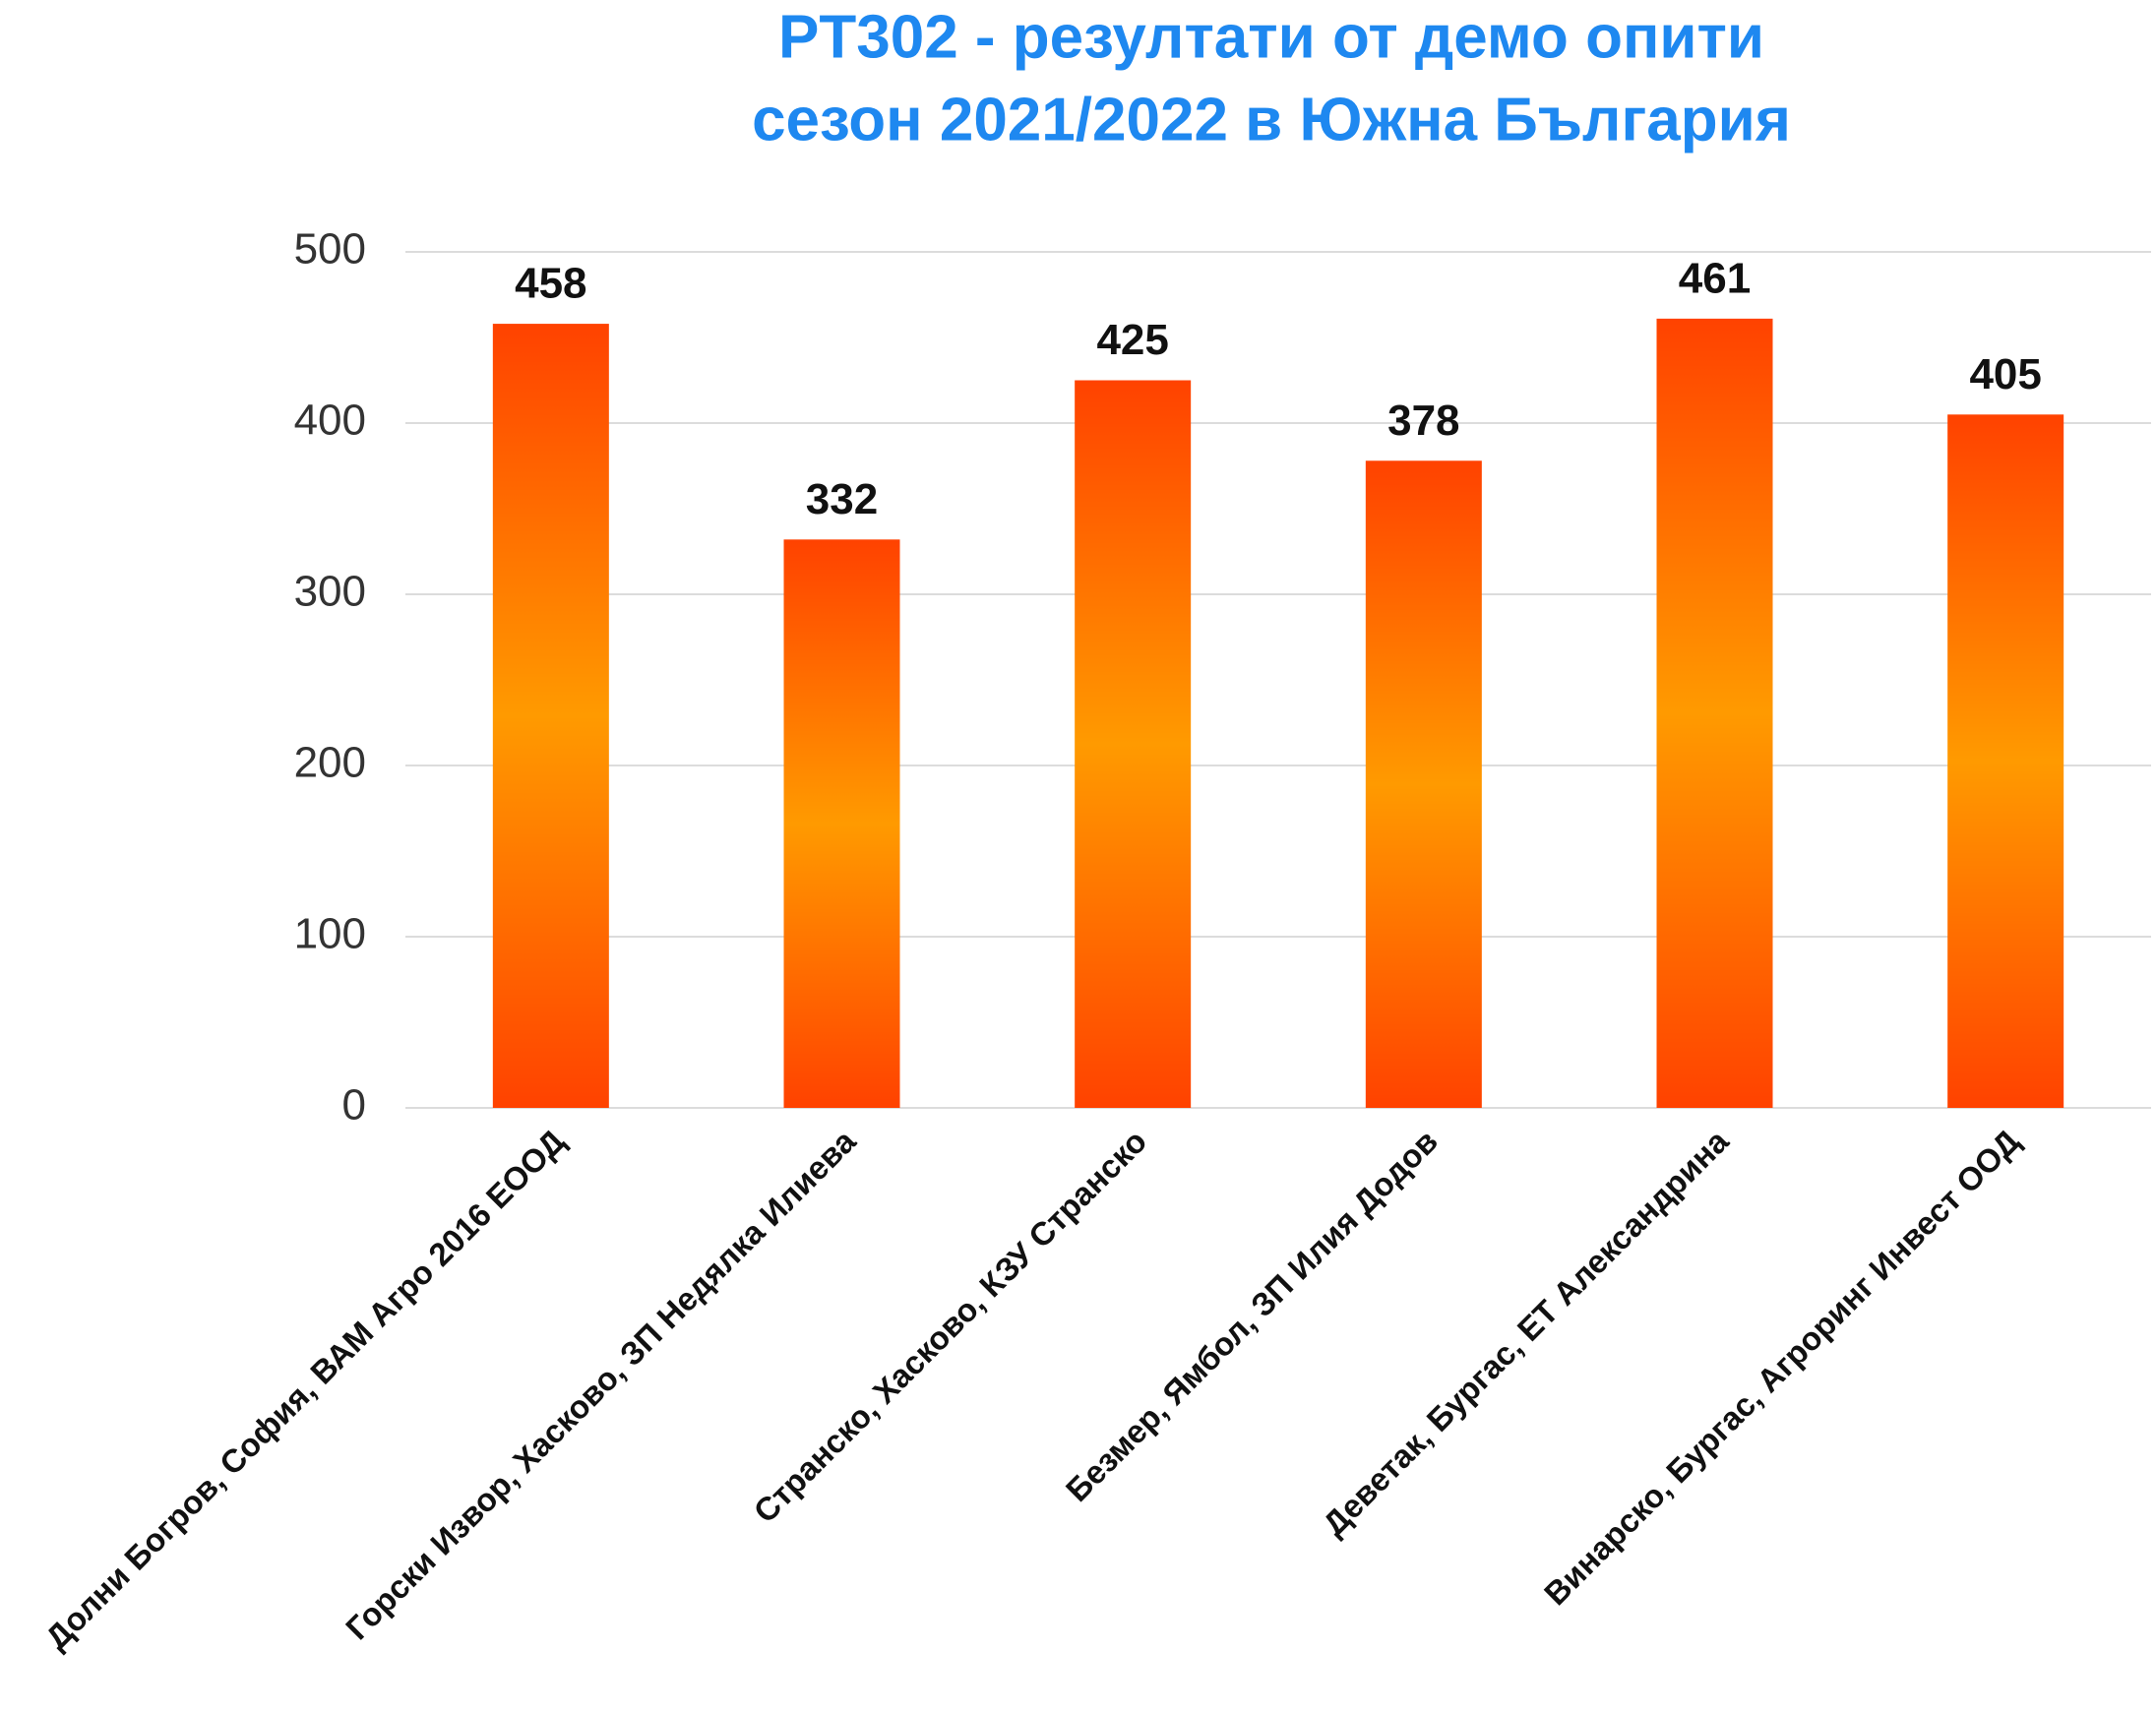 The height and width of the screenshot is (1713, 2156). I want to click on value-label: 461, so click(1715, 278).